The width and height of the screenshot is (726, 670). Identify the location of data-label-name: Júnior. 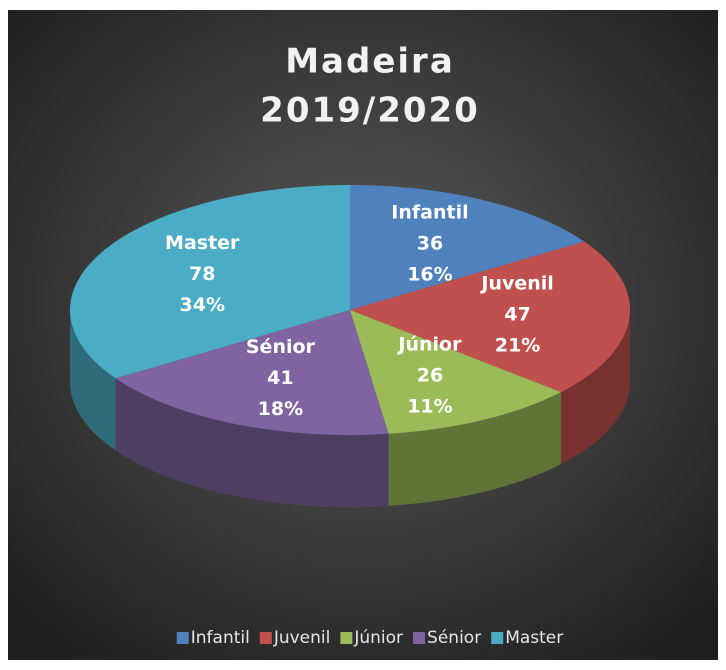
(429, 344).